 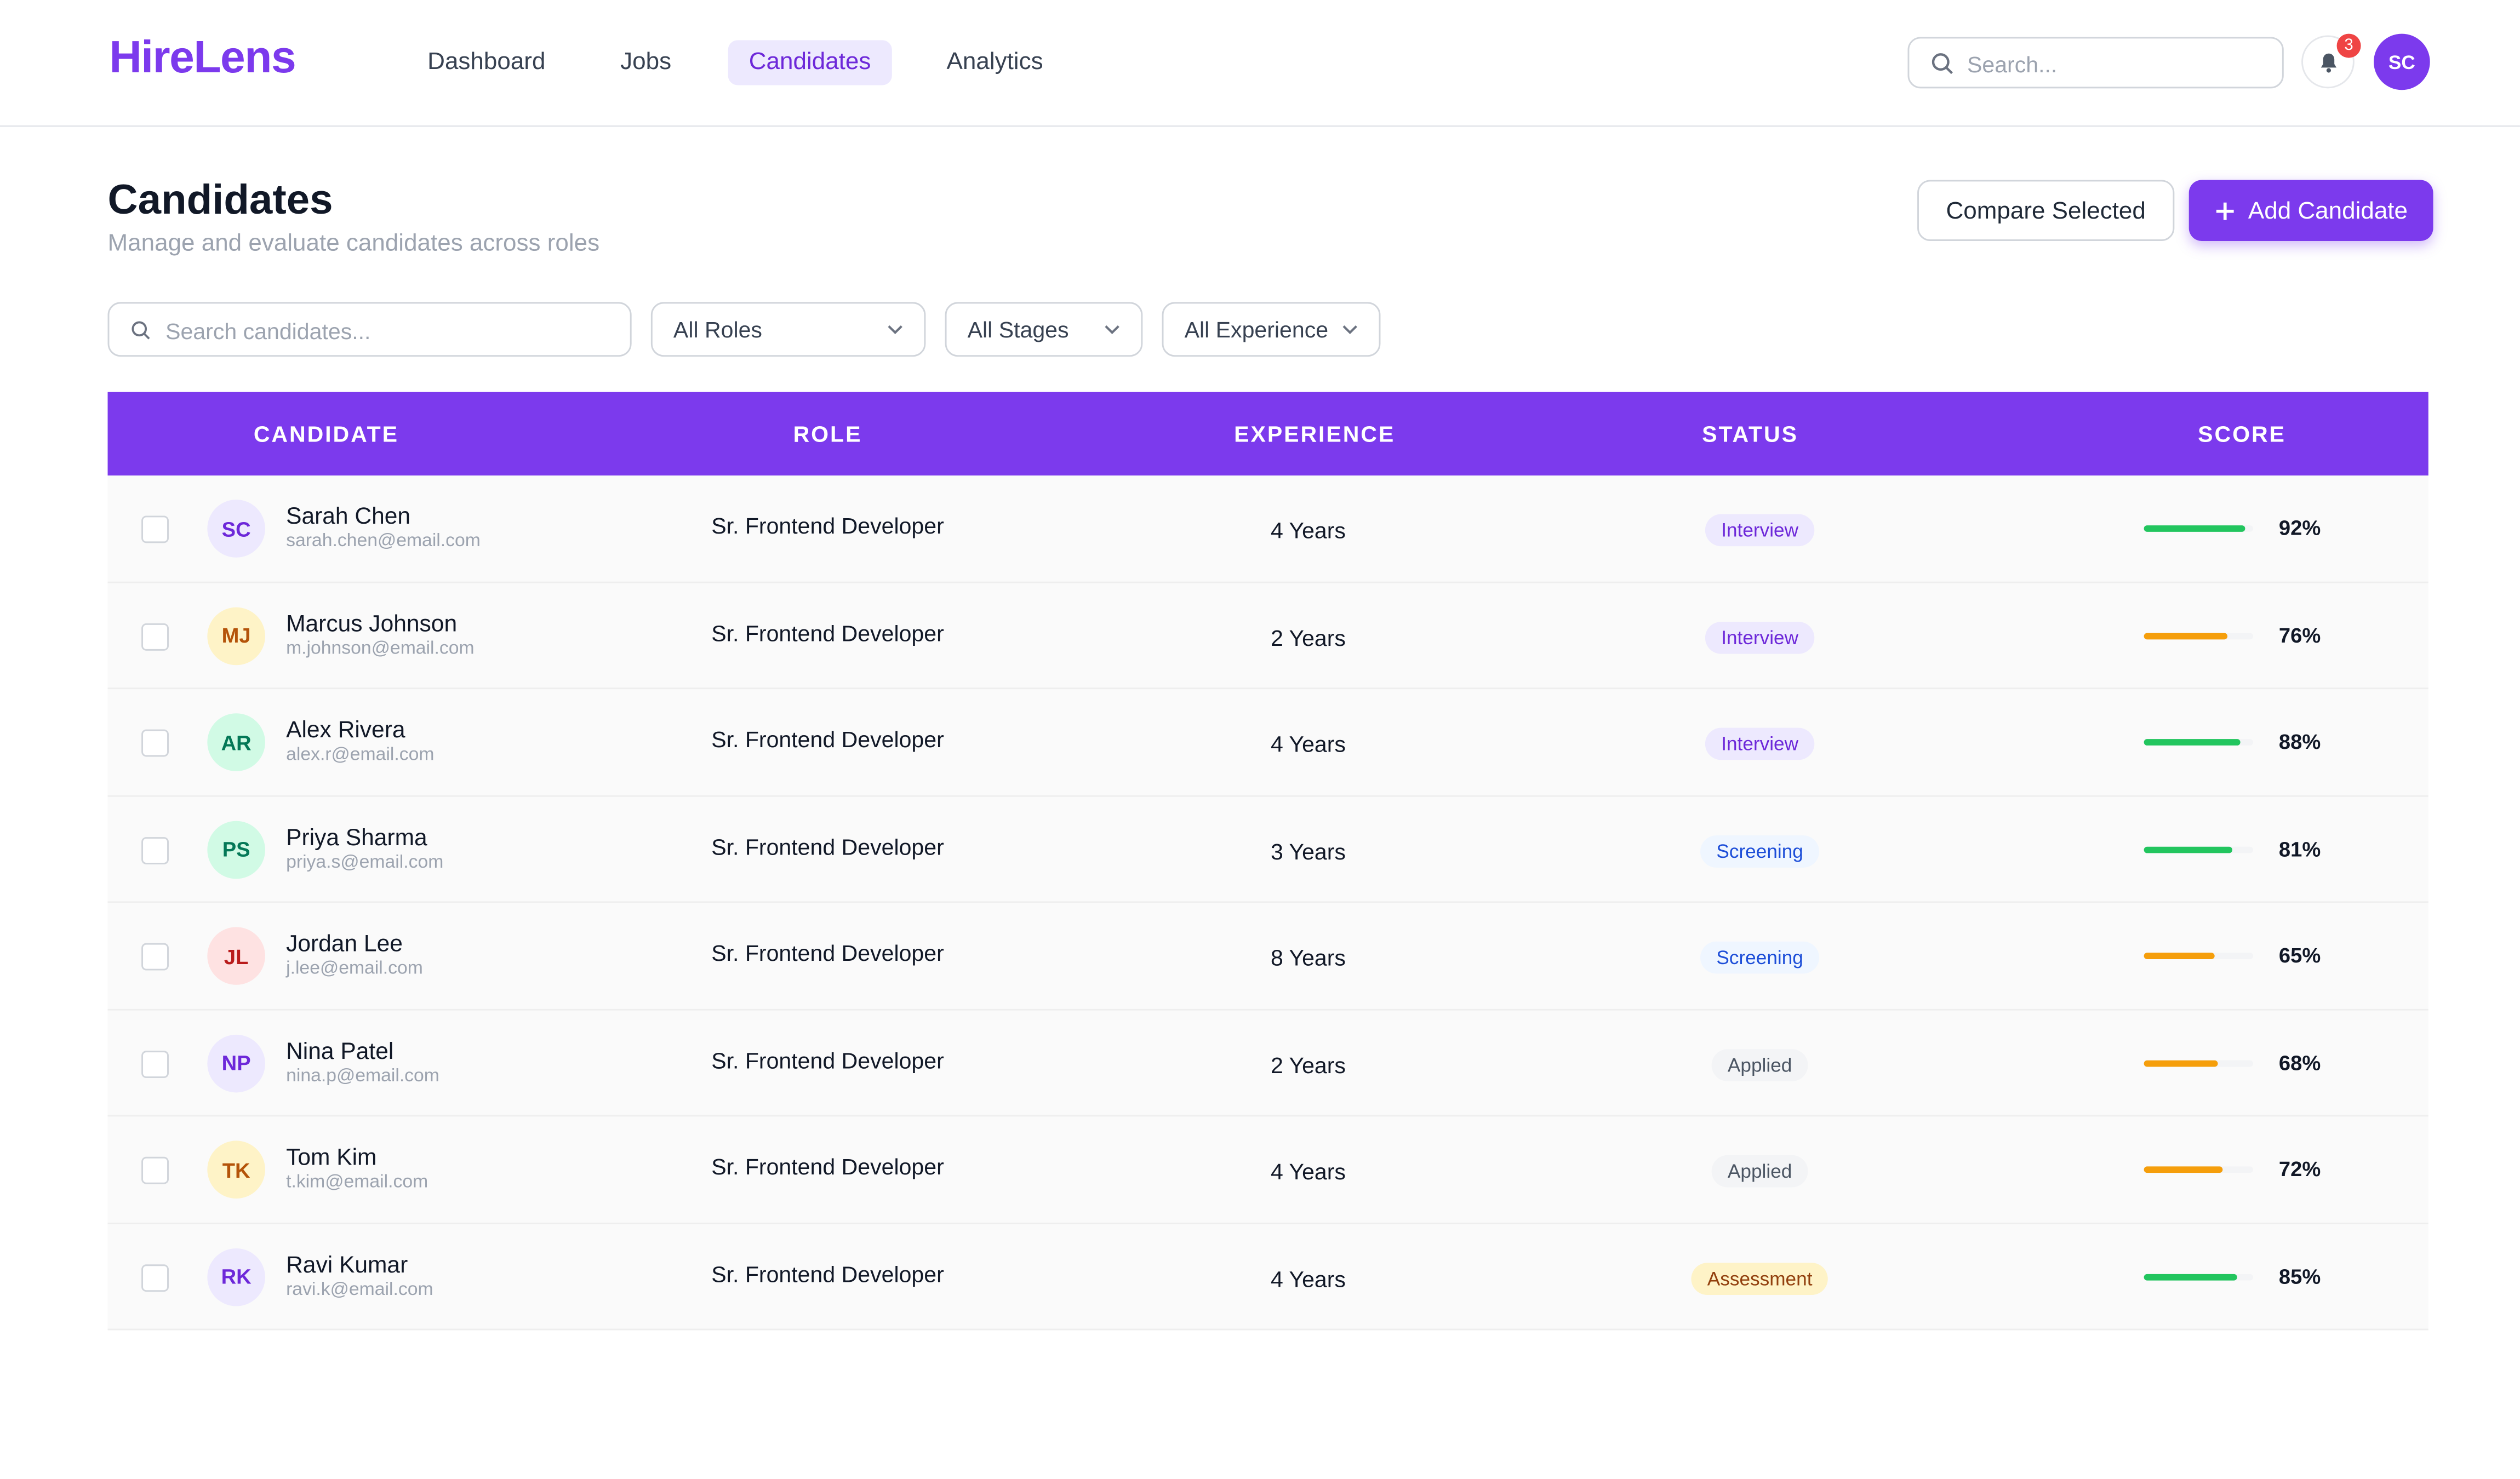 What do you see at coordinates (994, 62) in the screenshot?
I see `nav-item: Analytics` at bounding box center [994, 62].